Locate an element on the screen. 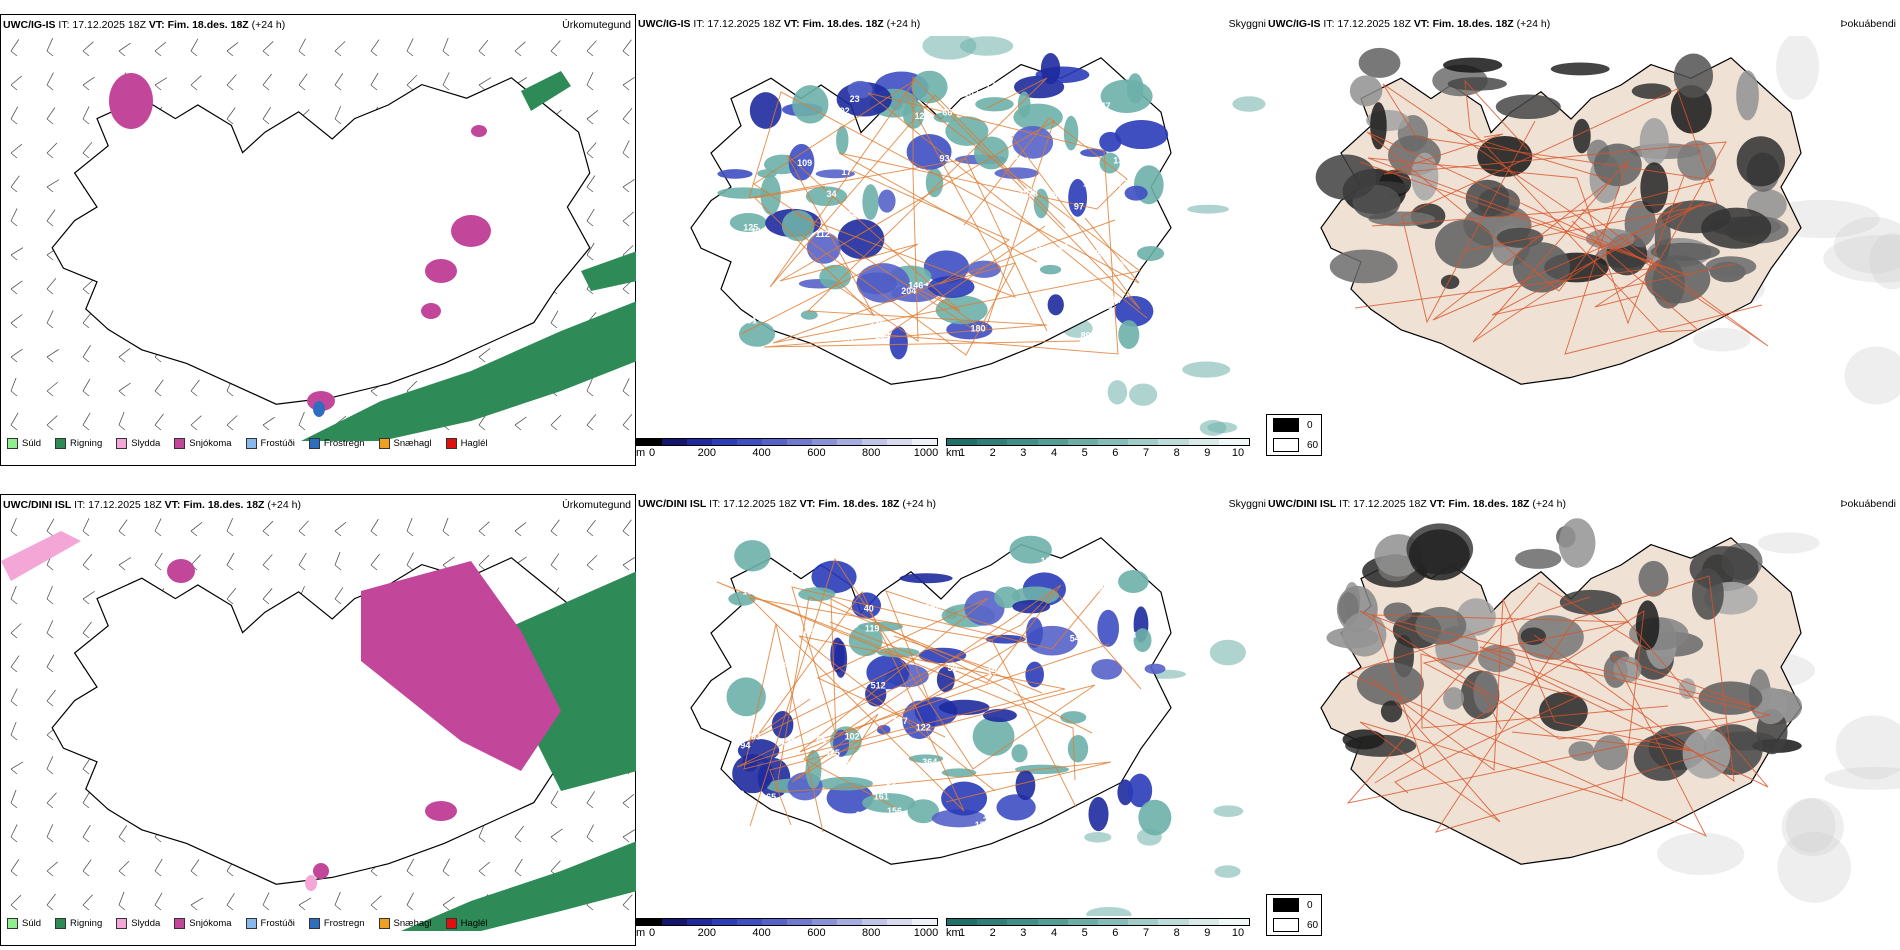 The height and width of the screenshot is (950, 1900). fog-cloud is located at coordinates (1866, 245).